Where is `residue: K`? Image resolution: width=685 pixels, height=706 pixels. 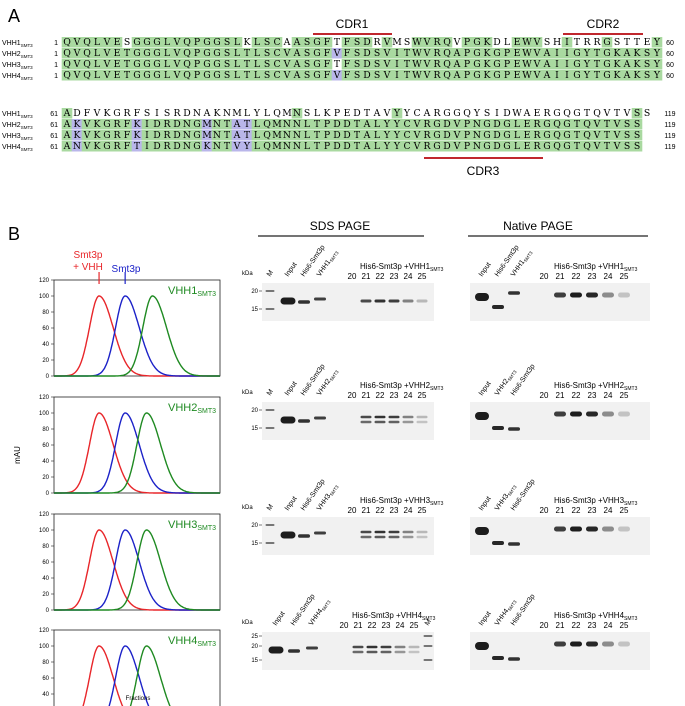
residue: K is located at coordinates (638, 75).